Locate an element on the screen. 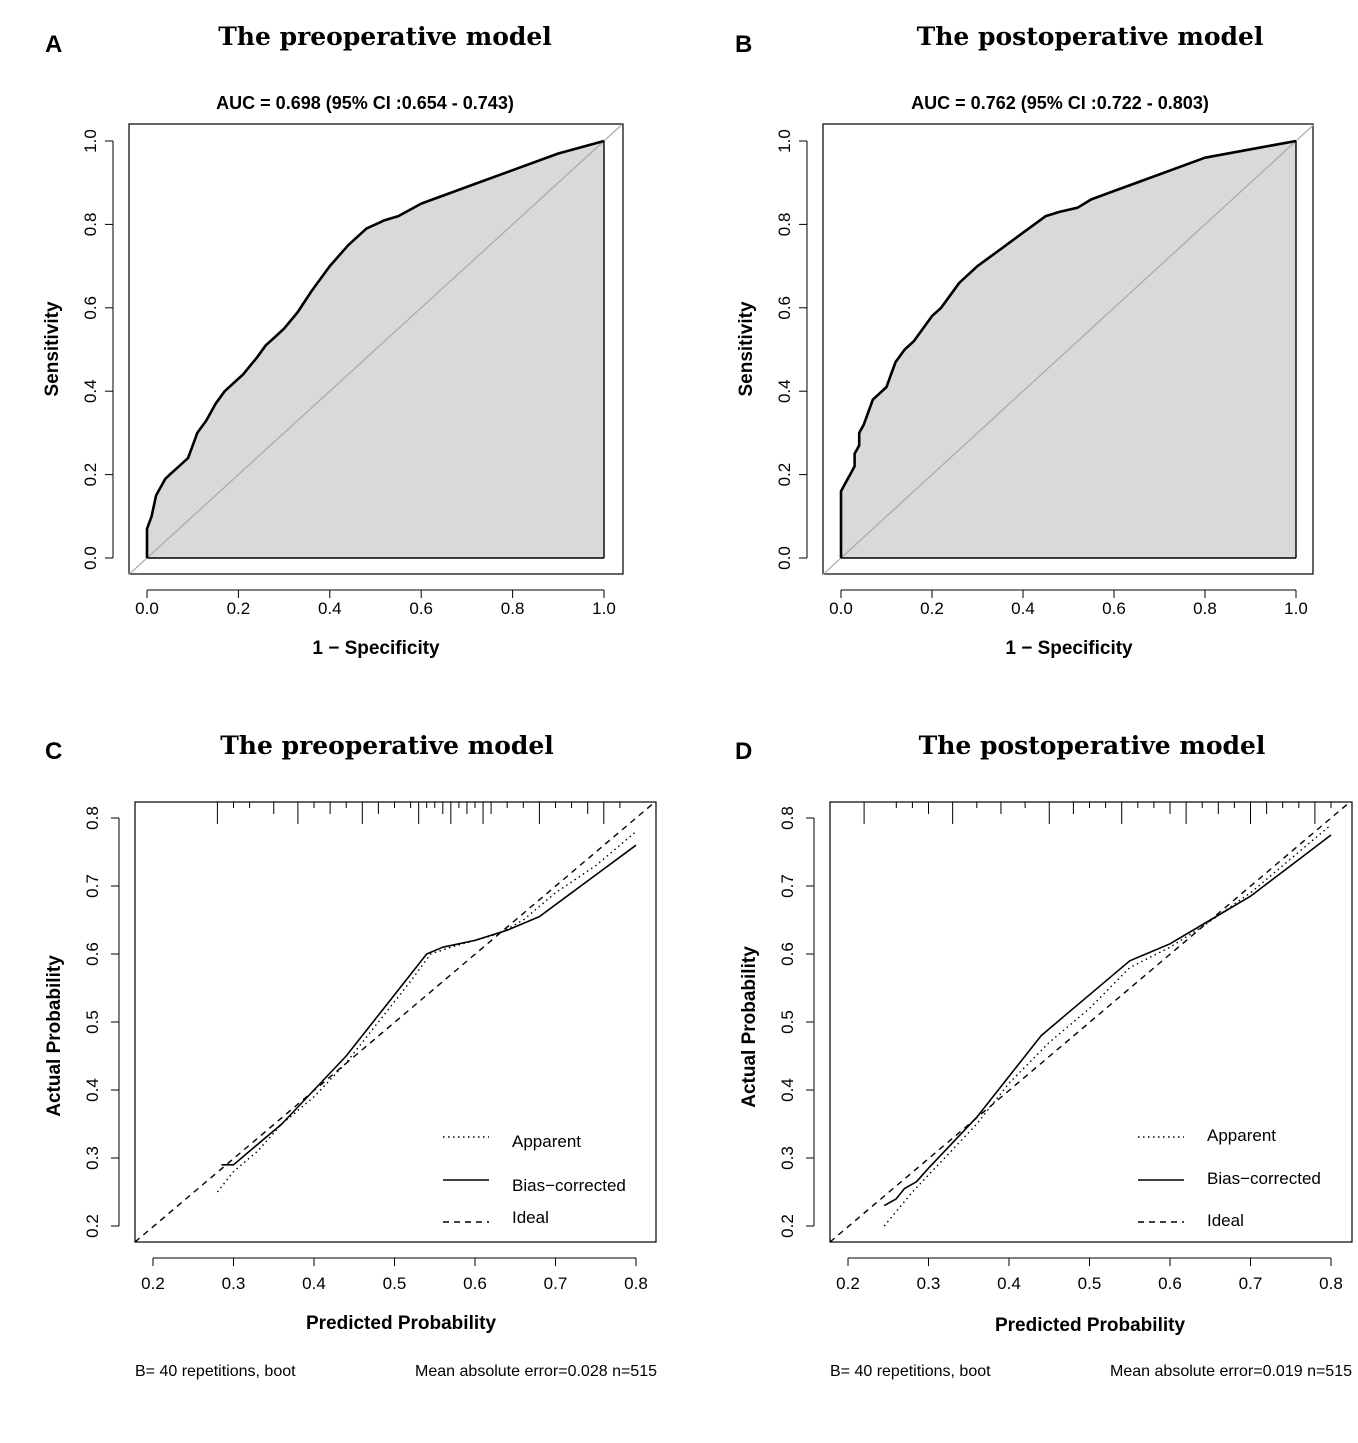  x-tick-label-a: 0.2 is located at coordinates (239, 608).